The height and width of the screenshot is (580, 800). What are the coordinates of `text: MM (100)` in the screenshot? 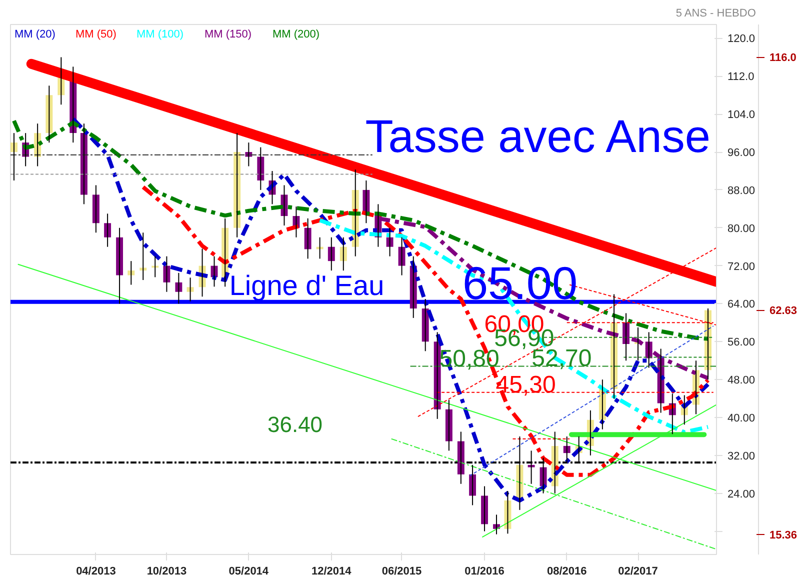 It's located at (160, 34).